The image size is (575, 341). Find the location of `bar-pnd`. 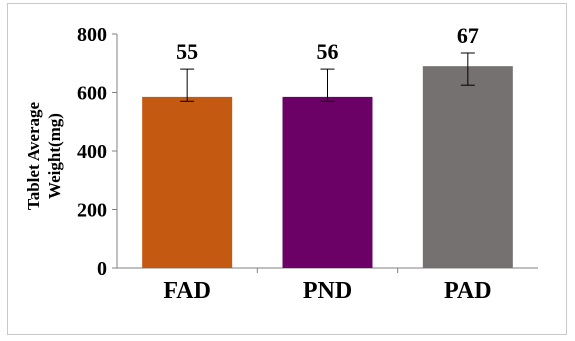

bar-pnd is located at coordinates (327, 182).